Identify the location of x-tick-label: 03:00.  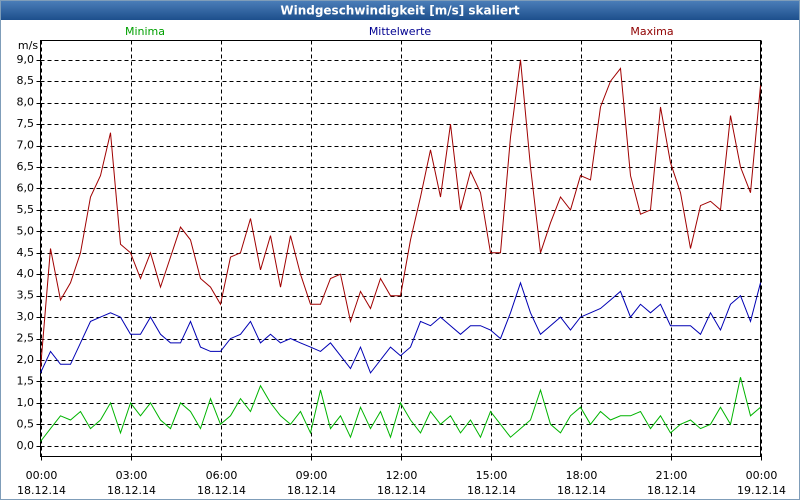
(132, 475).